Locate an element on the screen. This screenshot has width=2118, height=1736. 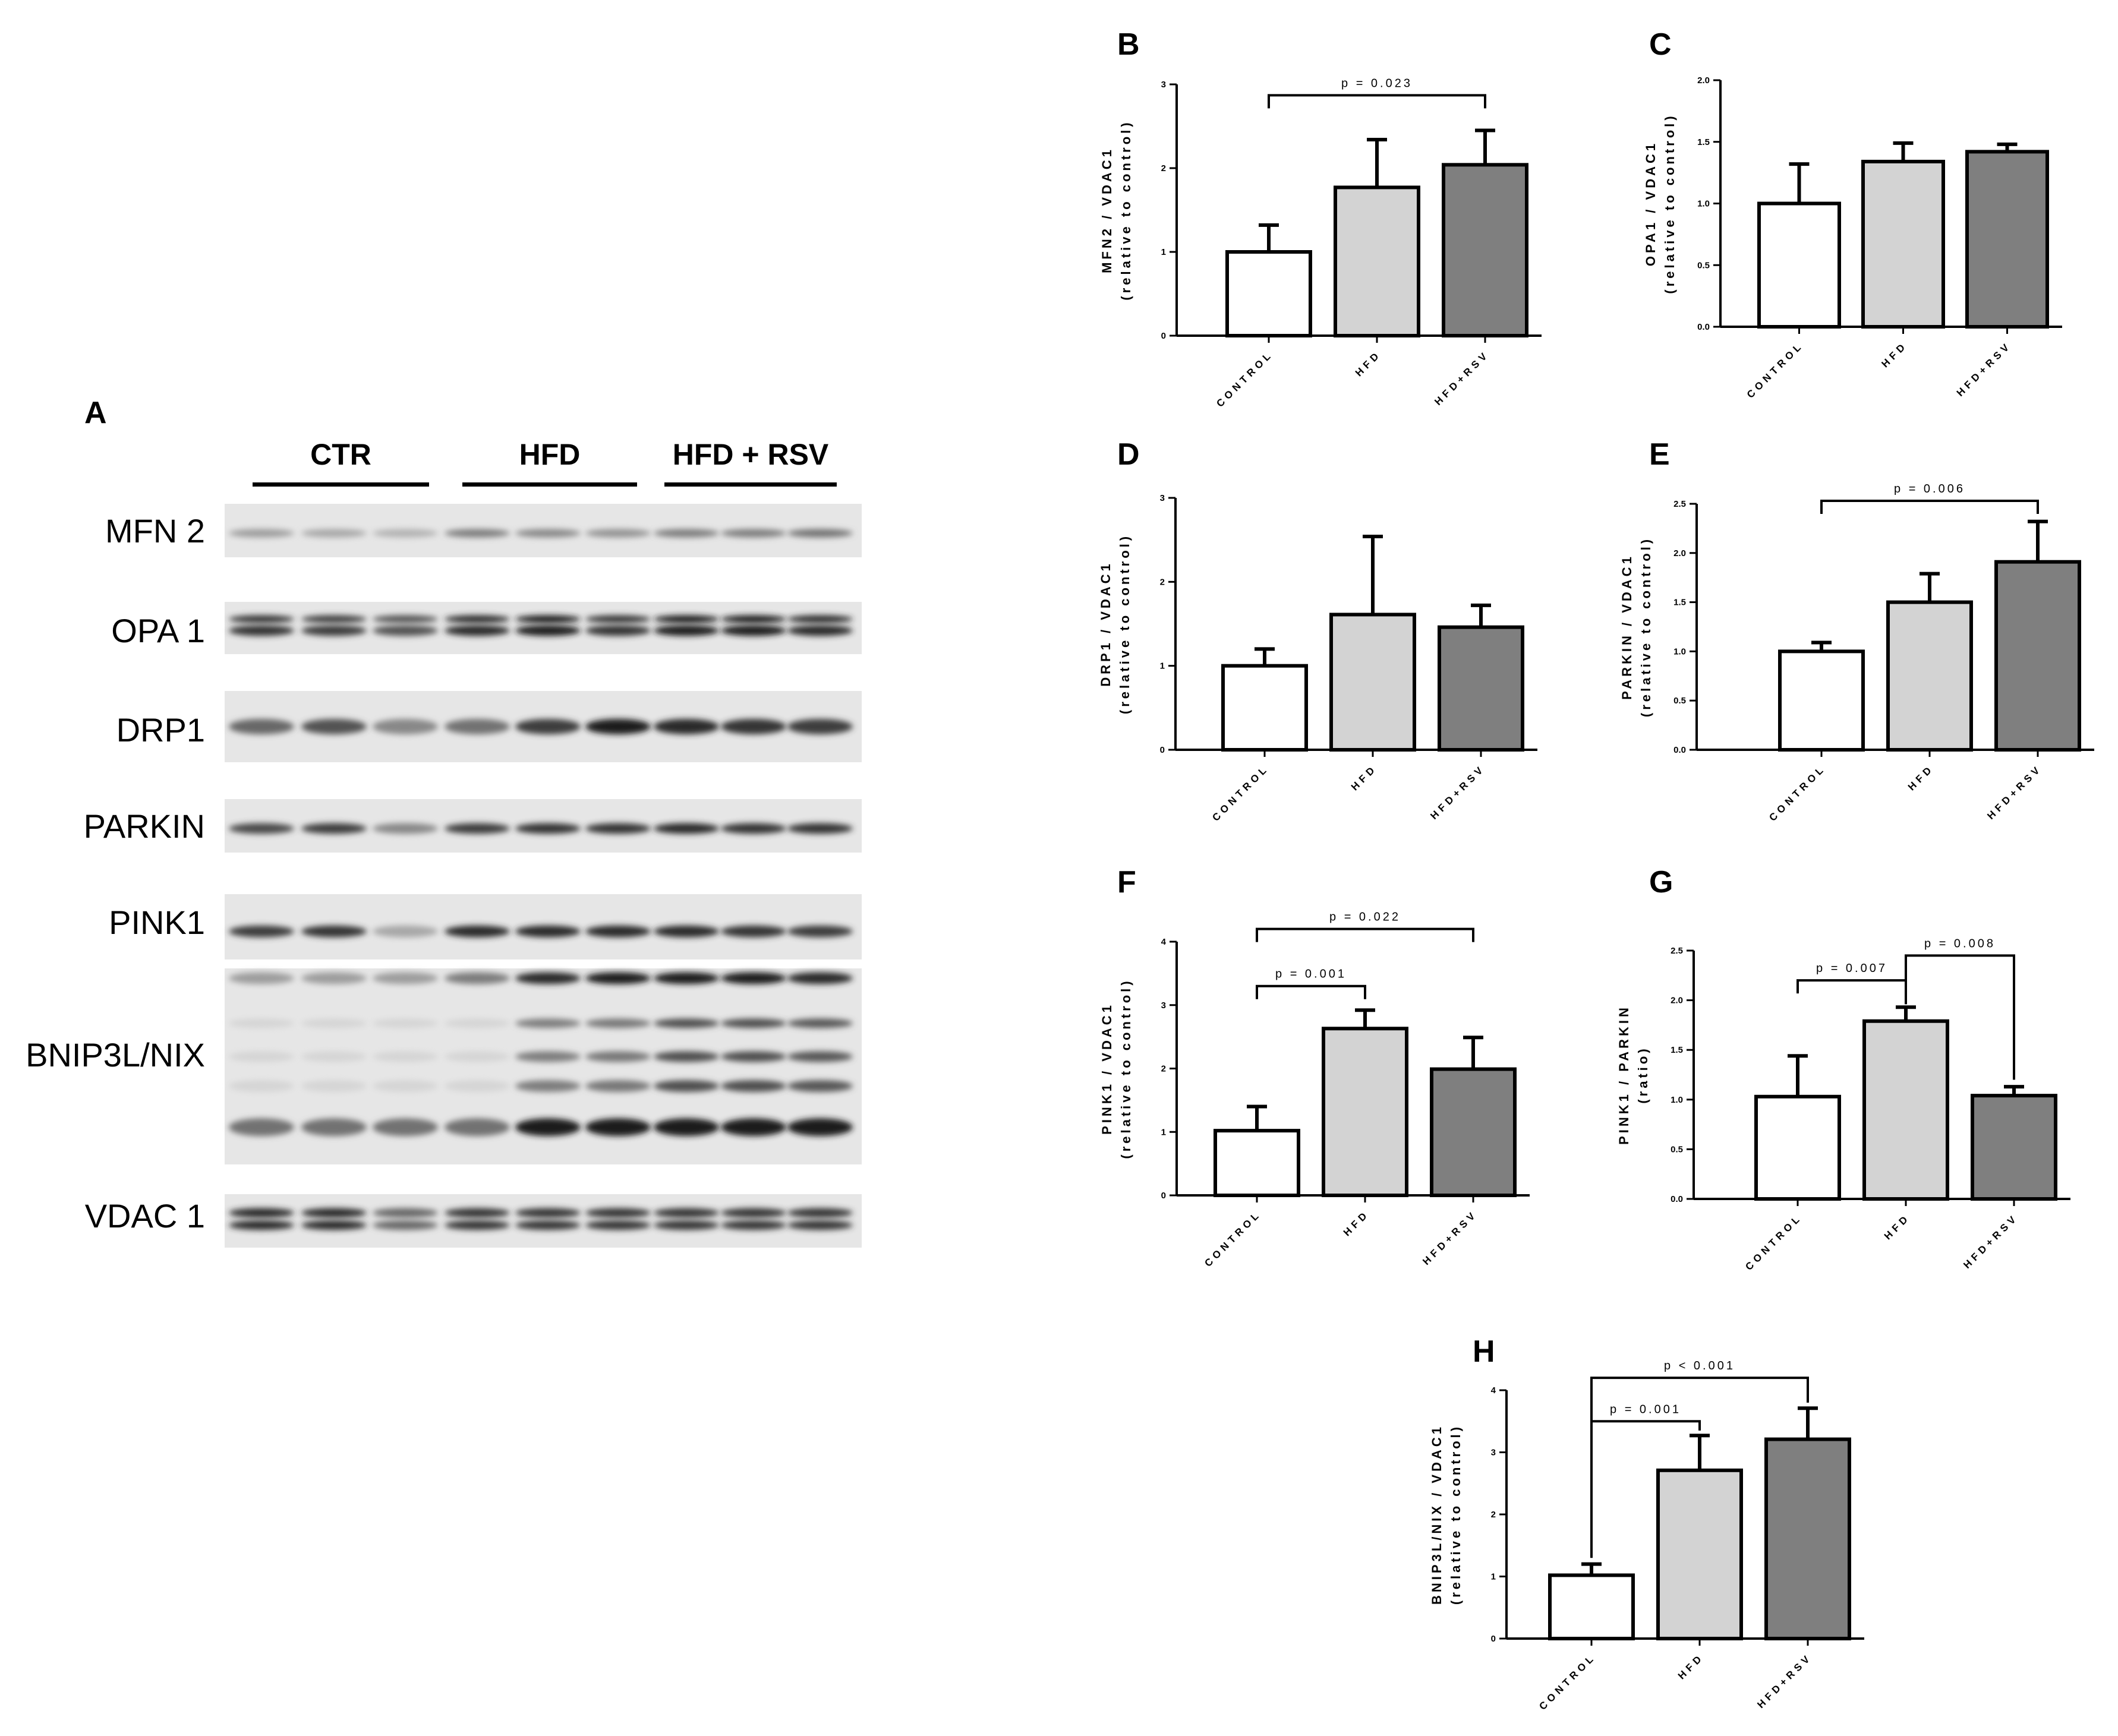
y-tick-label: 2.5 is located at coordinates (1677, 951).